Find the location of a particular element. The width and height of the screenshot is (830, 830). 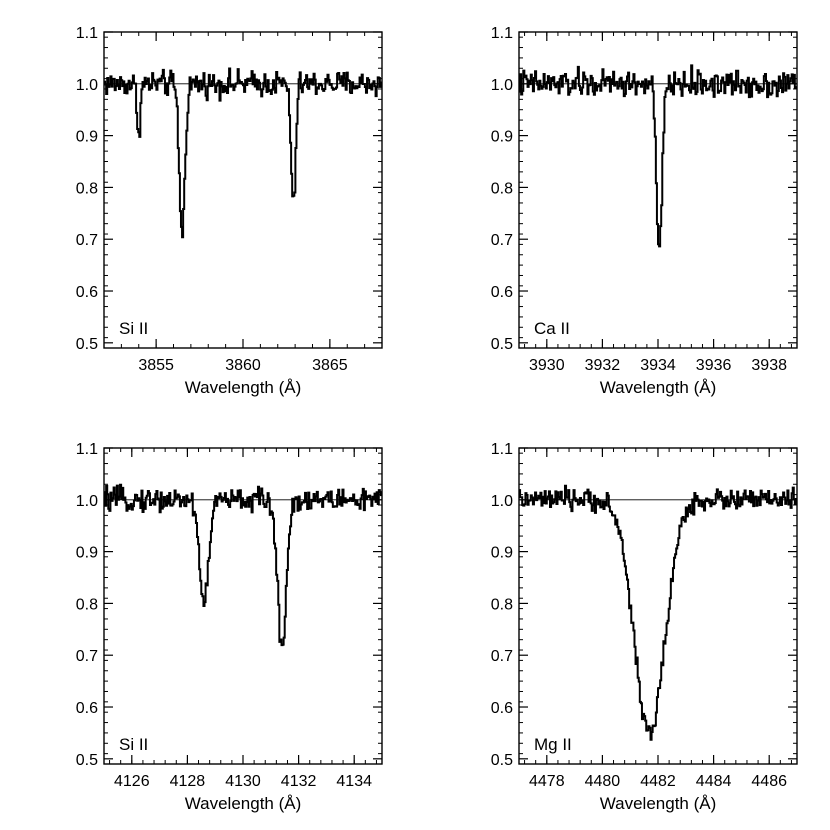

x-tick-label: 3930 is located at coordinates (547, 365).